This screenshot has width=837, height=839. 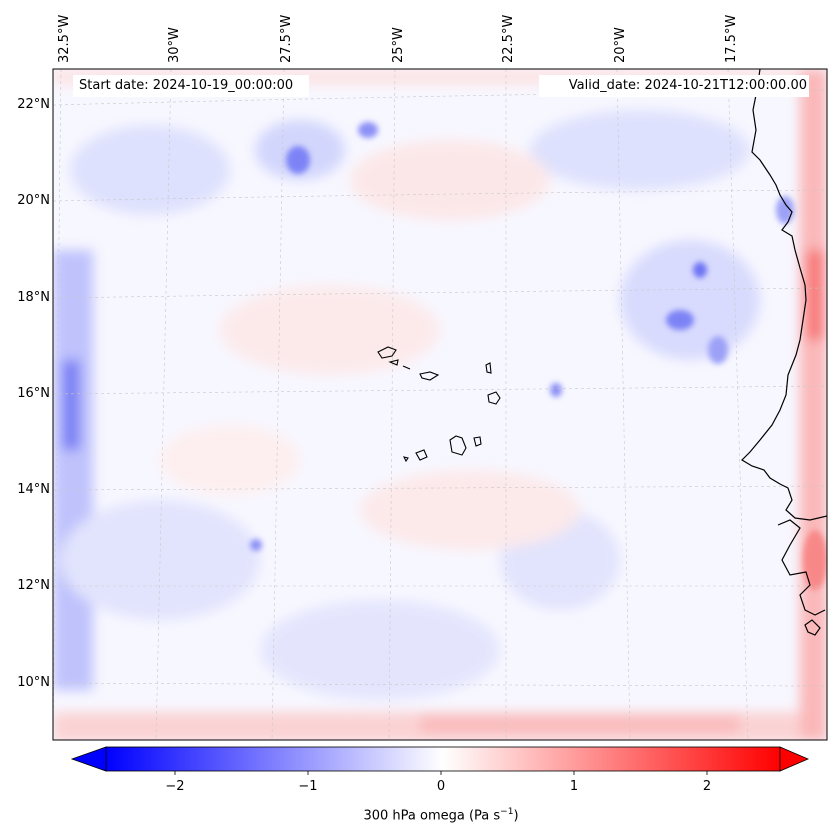 I want to click on lat-label-20n: 20°N, so click(x=33, y=200).